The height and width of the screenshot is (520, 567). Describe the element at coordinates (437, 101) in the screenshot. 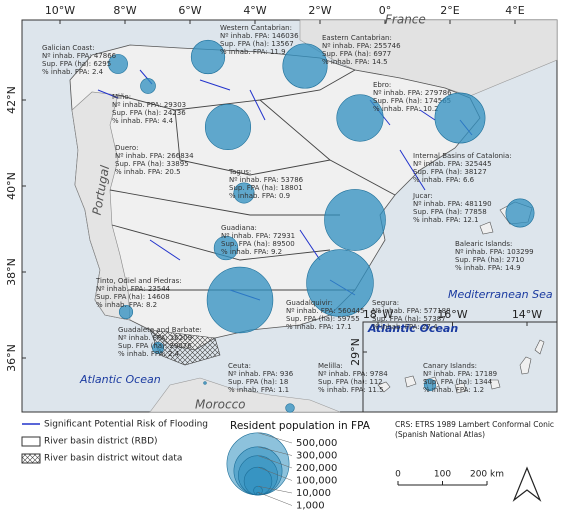

I see `stat-value: 174565` at that location.